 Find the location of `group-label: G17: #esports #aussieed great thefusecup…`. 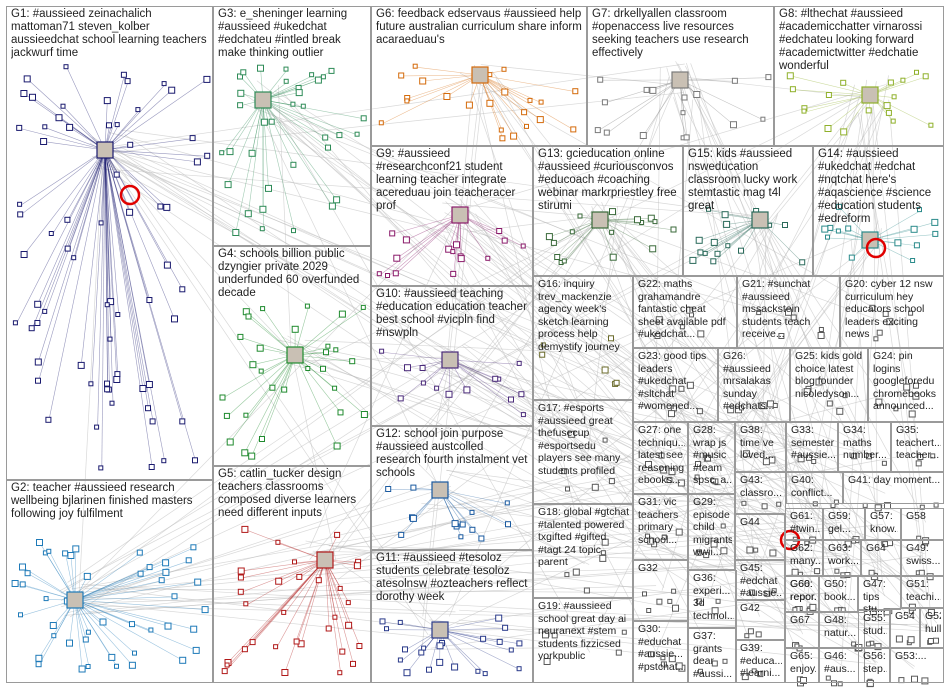

group-label: G17: #esports #aussieed great thefusecup… is located at coordinates (579, 439).